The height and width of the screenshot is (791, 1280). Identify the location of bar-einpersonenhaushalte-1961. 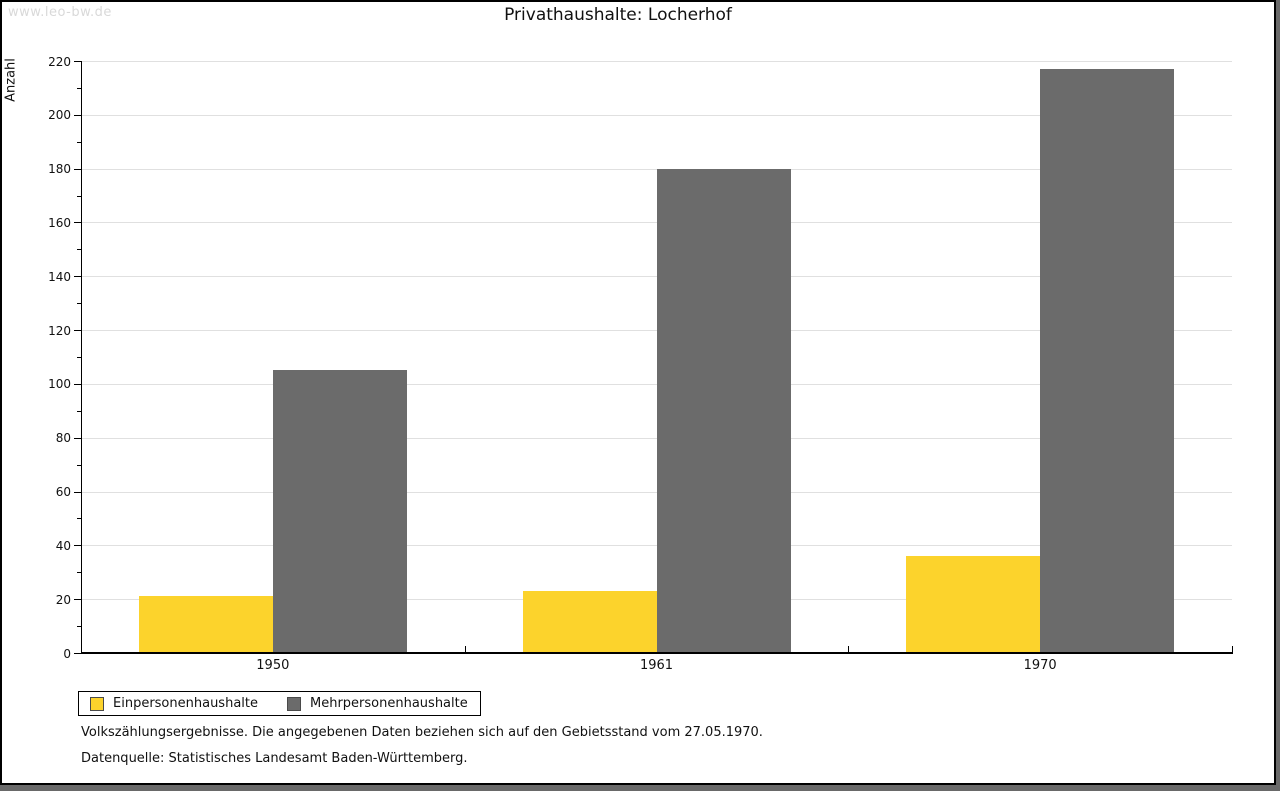
(589, 622).